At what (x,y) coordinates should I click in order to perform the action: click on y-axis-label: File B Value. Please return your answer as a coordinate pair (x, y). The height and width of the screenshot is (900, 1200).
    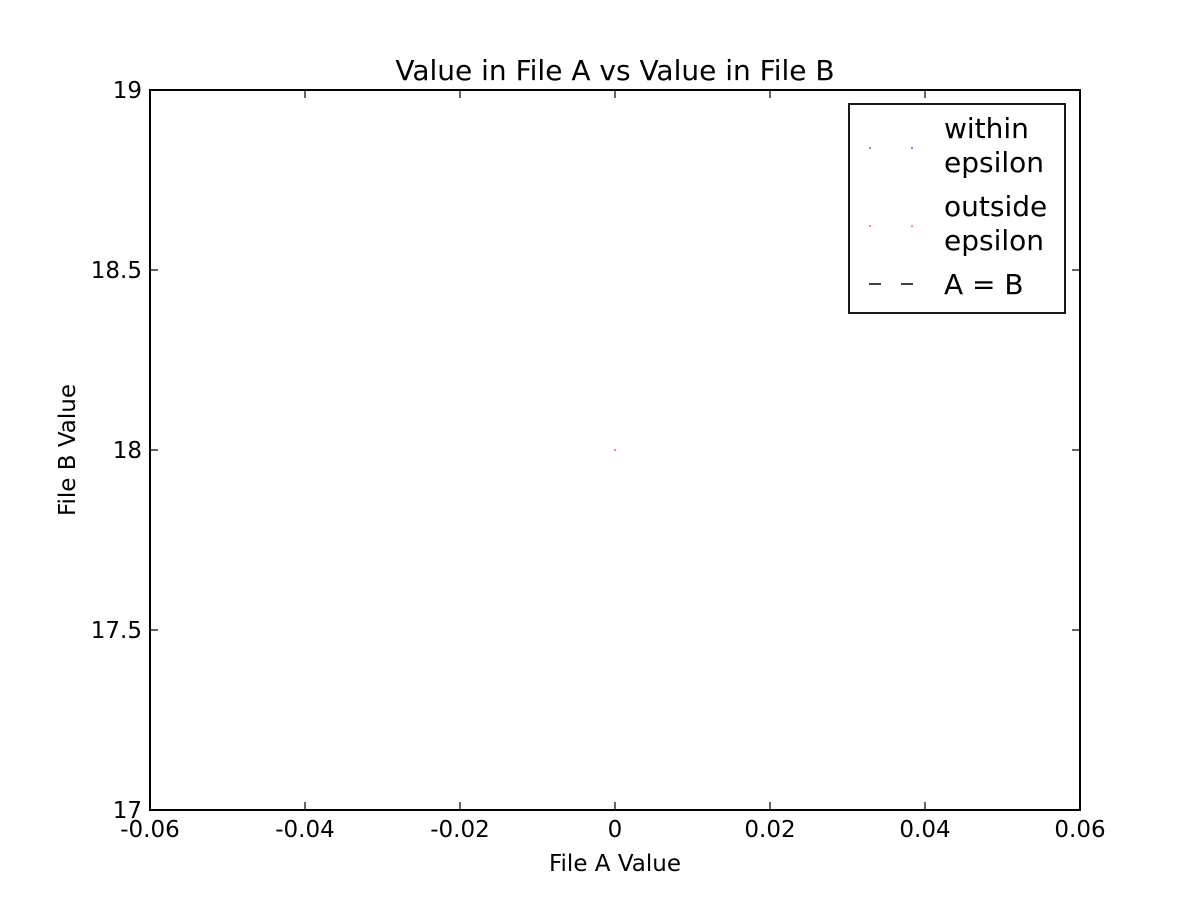
    Looking at the image, I should click on (68, 450).